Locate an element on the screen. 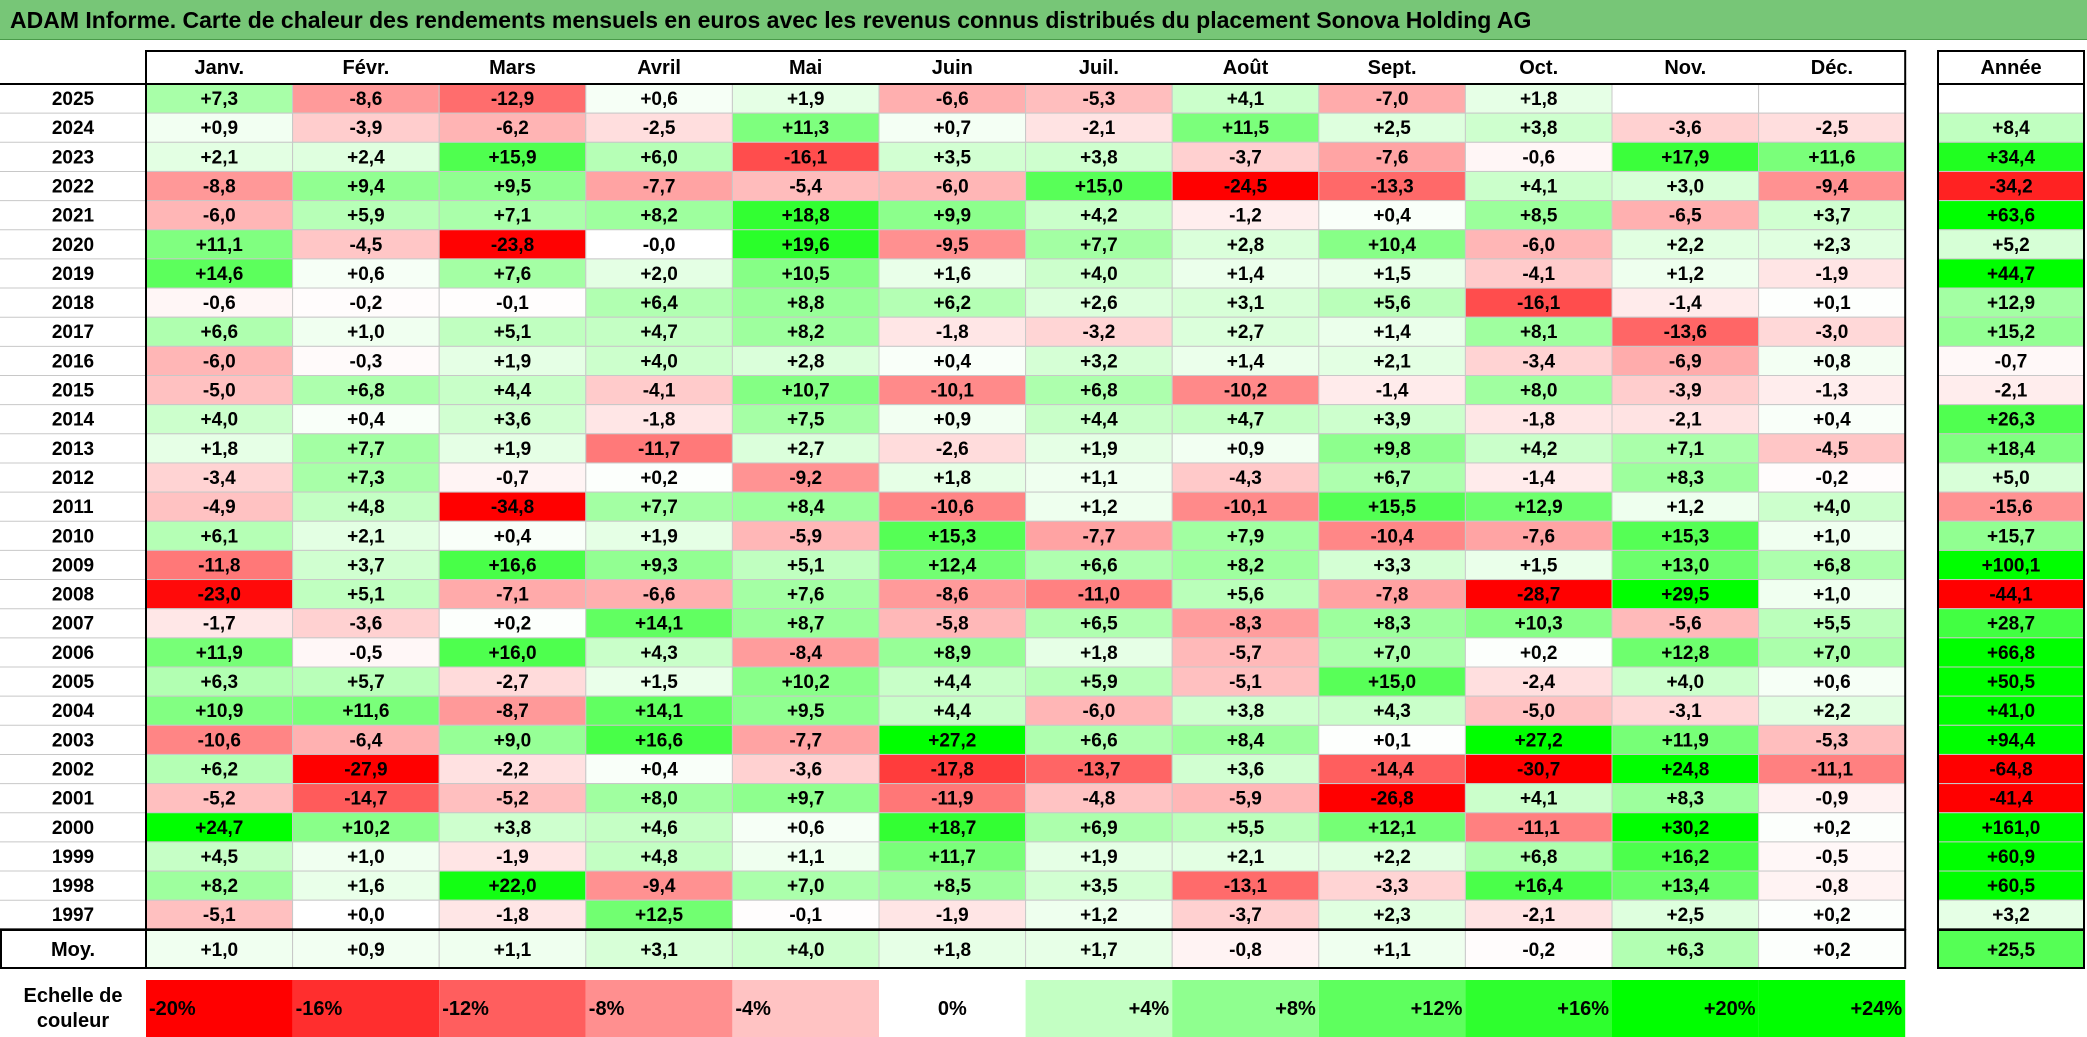  annual-value: +5,2 is located at coordinates (2011, 245).